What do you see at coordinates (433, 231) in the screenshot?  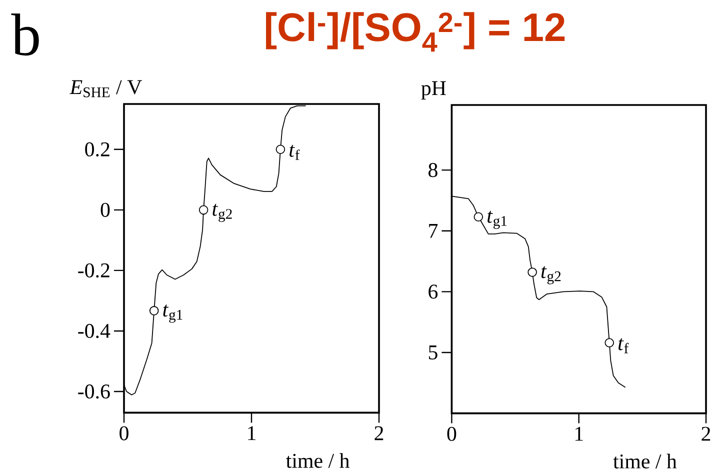 I see `y-tick-label: 7` at bounding box center [433, 231].